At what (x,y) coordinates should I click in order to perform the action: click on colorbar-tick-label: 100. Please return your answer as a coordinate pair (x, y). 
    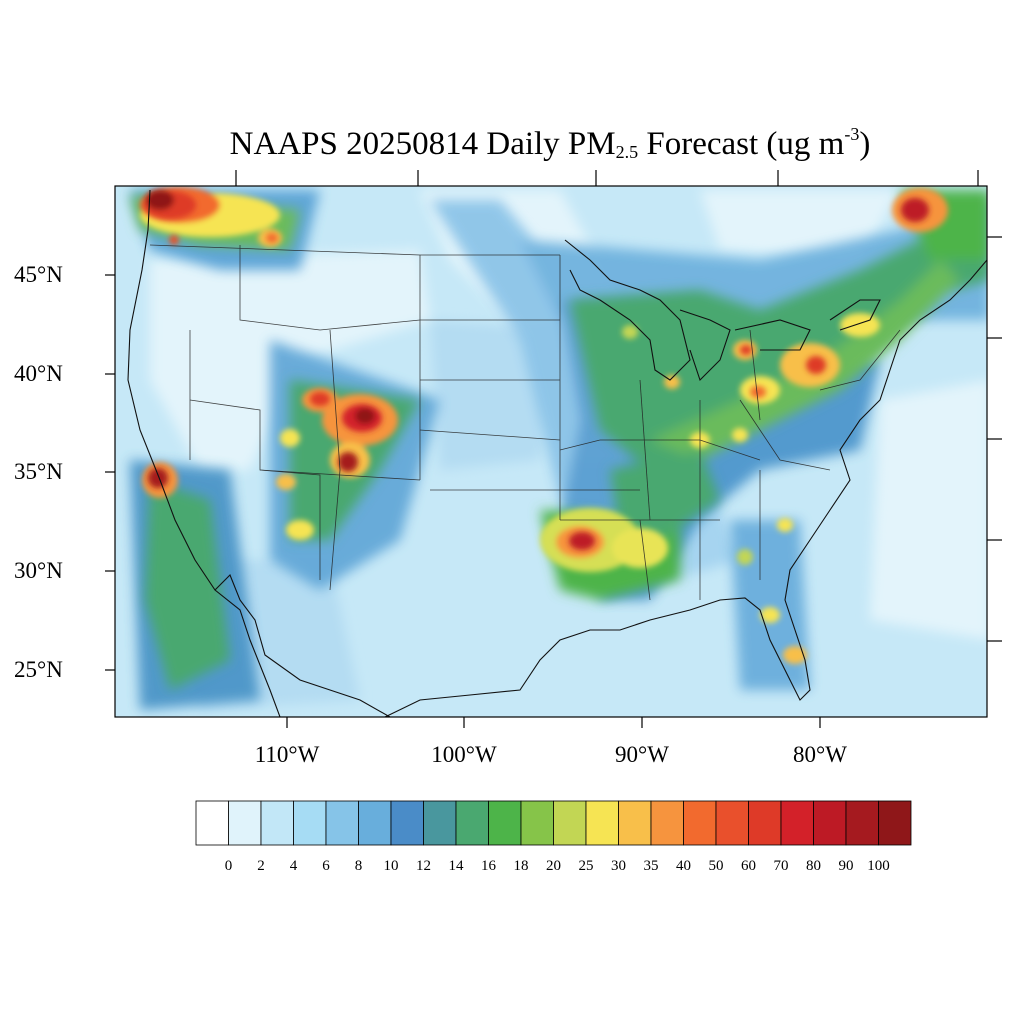
    Looking at the image, I should click on (878, 866).